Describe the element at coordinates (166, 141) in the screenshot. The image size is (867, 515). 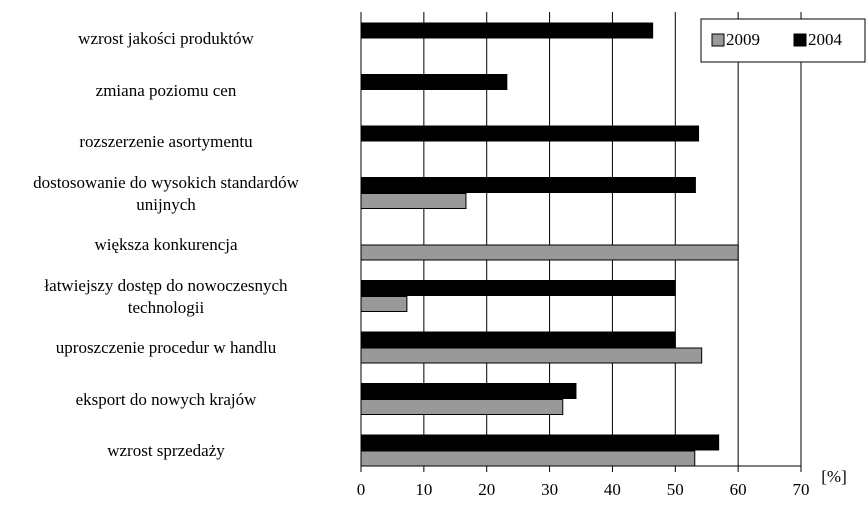
I see `category-label: rozszerzenie asortymentu` at that location.